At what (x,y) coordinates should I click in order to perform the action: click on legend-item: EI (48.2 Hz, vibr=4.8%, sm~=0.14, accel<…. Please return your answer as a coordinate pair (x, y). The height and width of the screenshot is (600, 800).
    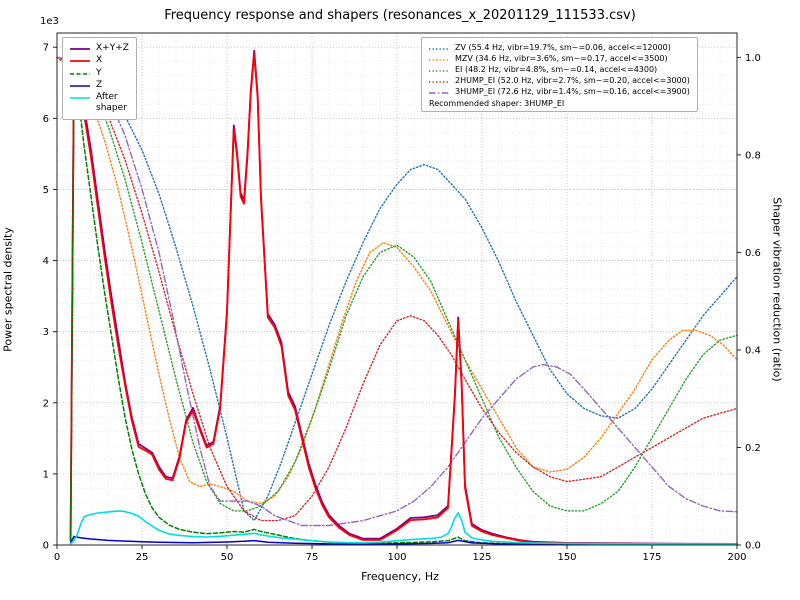
    Looking at the image, I should click on (559, 70).